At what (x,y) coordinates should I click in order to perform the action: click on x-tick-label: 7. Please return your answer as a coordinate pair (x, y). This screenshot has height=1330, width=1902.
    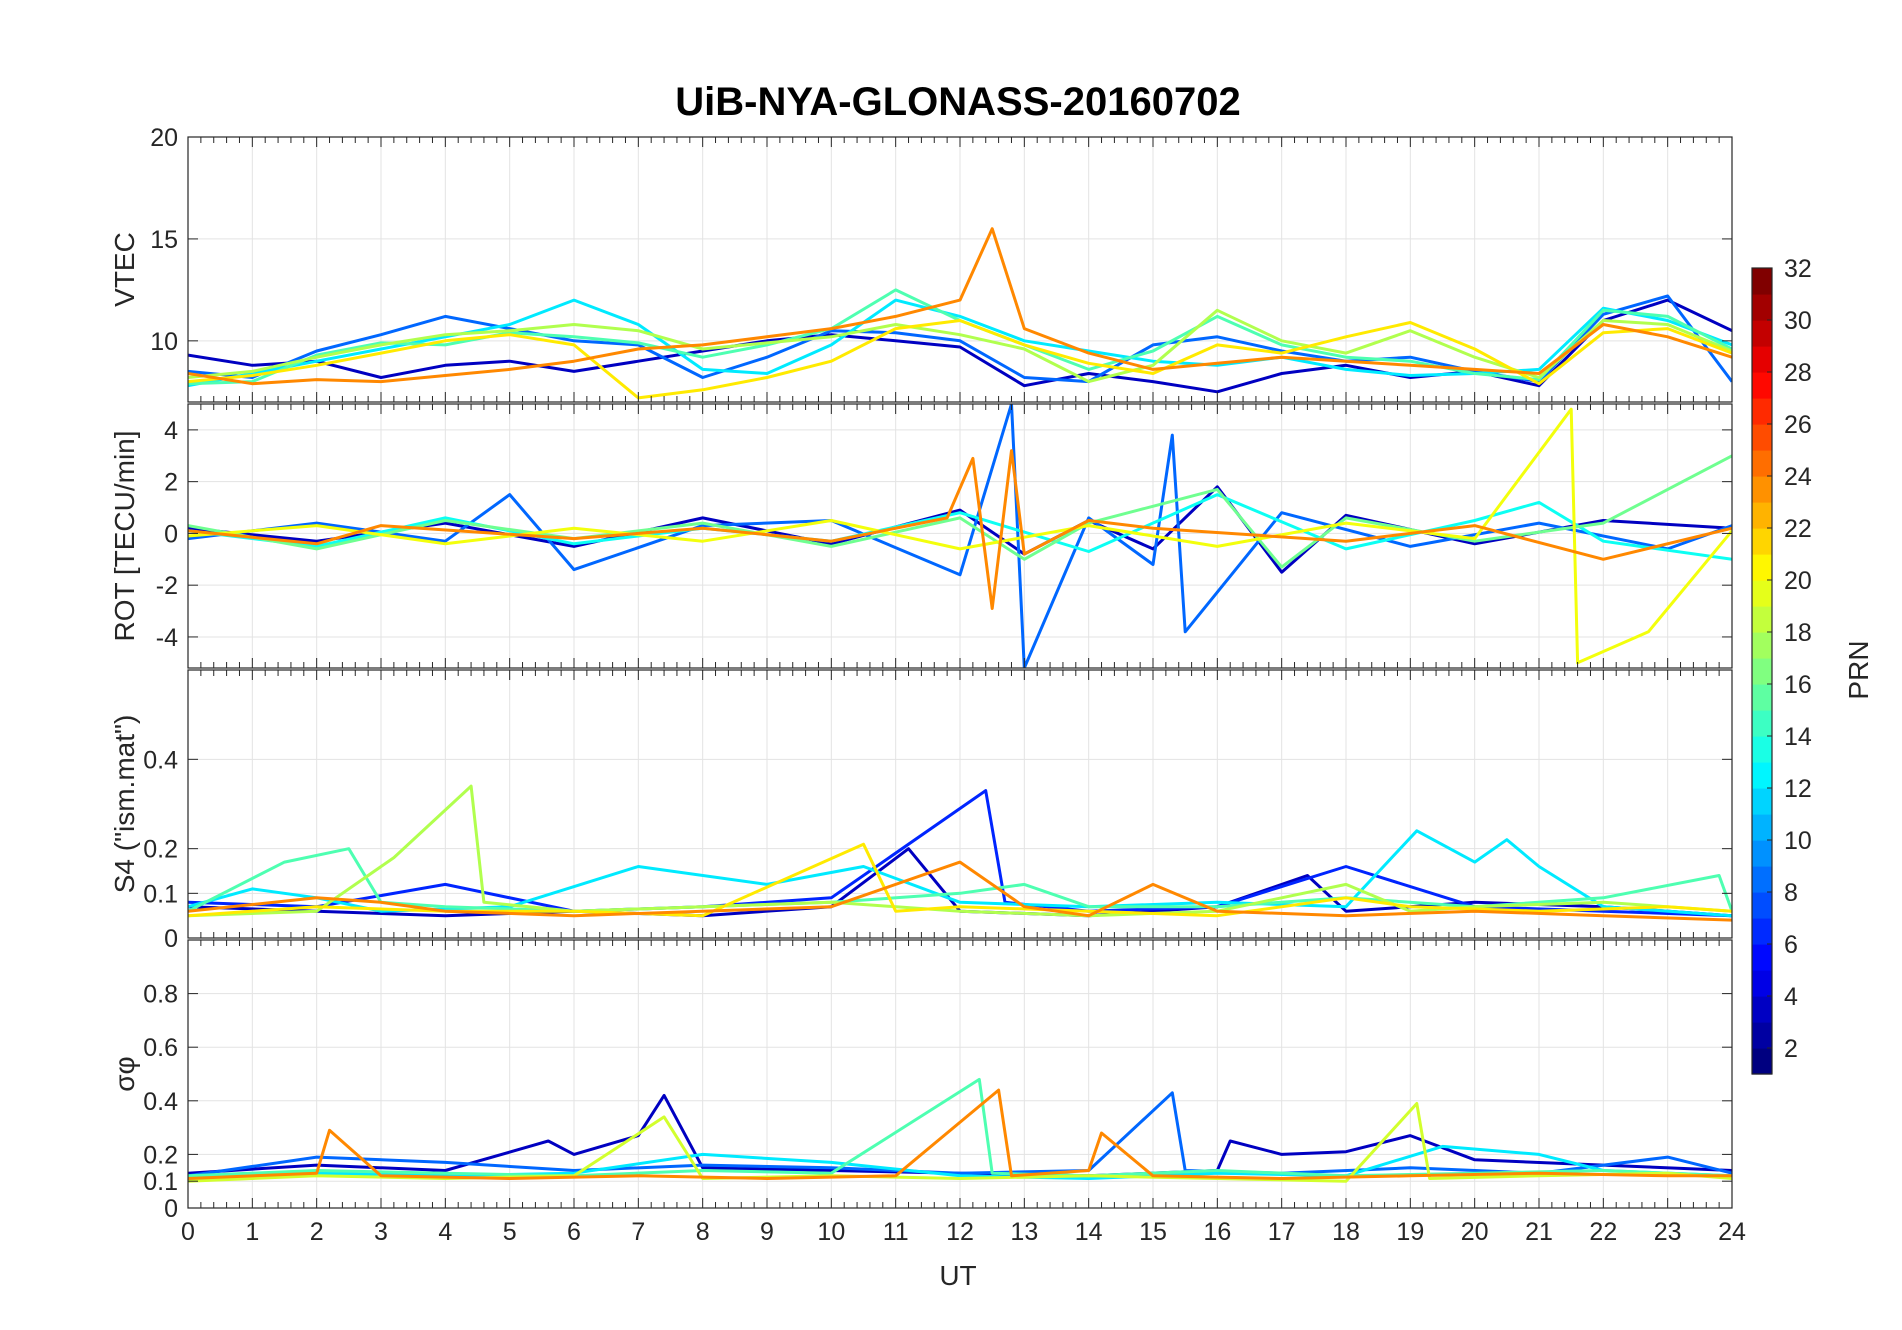
    Looking at the image, I should click on (638, 1232).